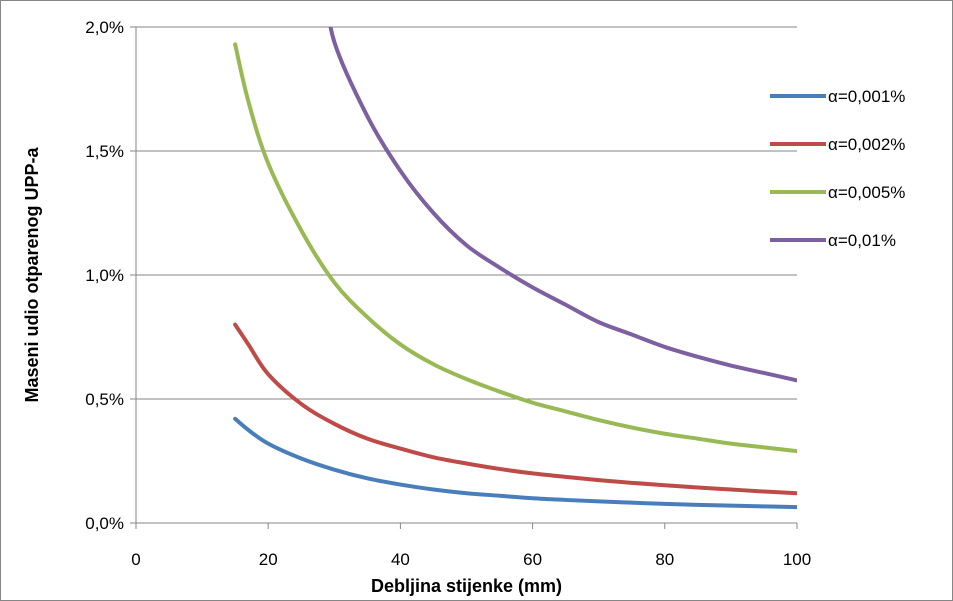  Describe the element at coordinates (104, 27) in the screenshot. I see `y-tick-label: 2,0%` at that location.